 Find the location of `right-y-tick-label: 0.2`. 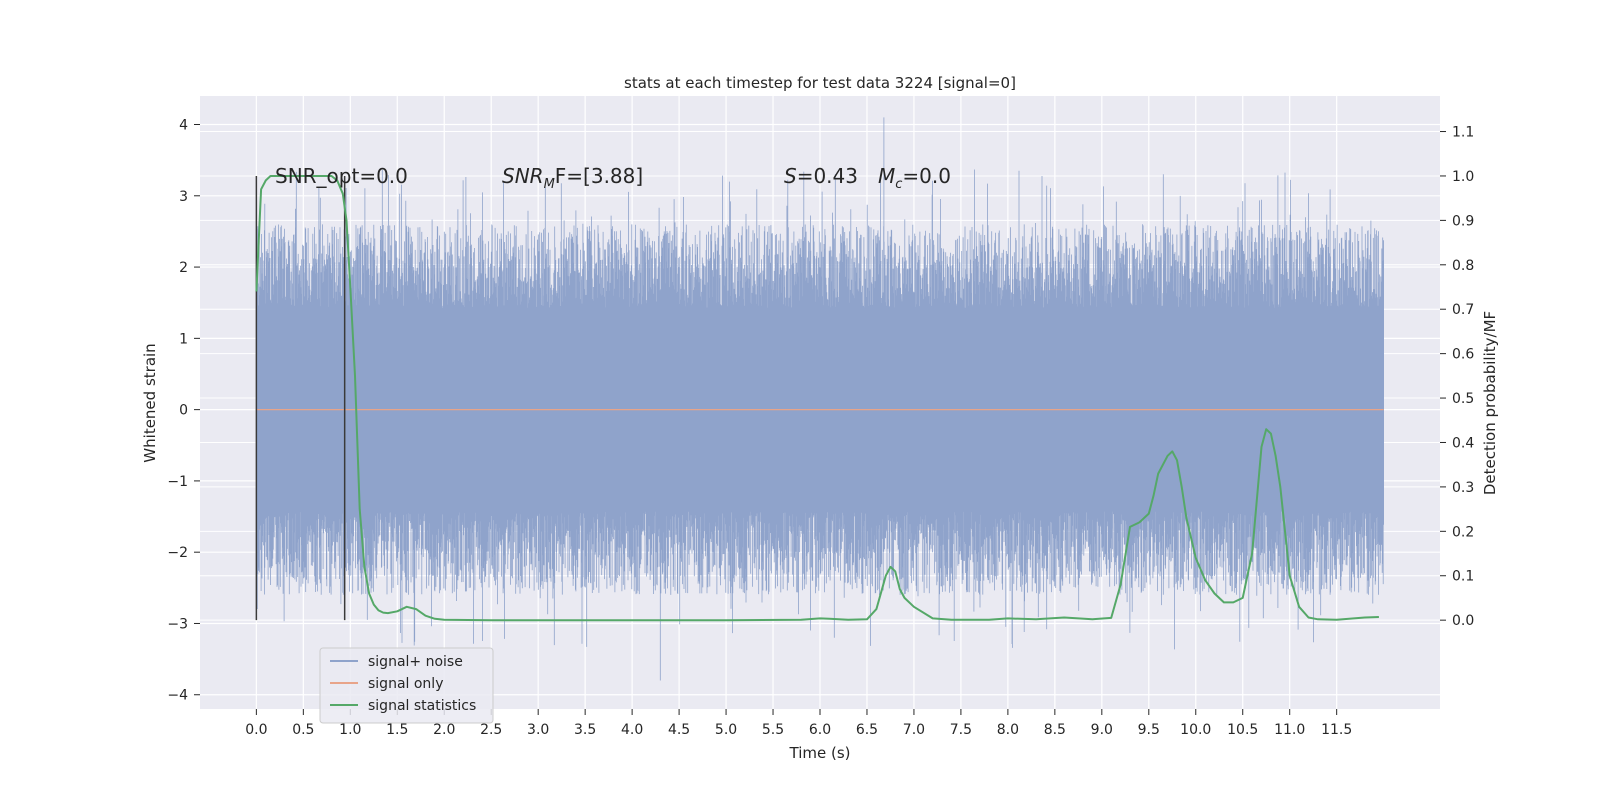

right-y-tick-label: 0.2 is located at coordinates (1463, 532).